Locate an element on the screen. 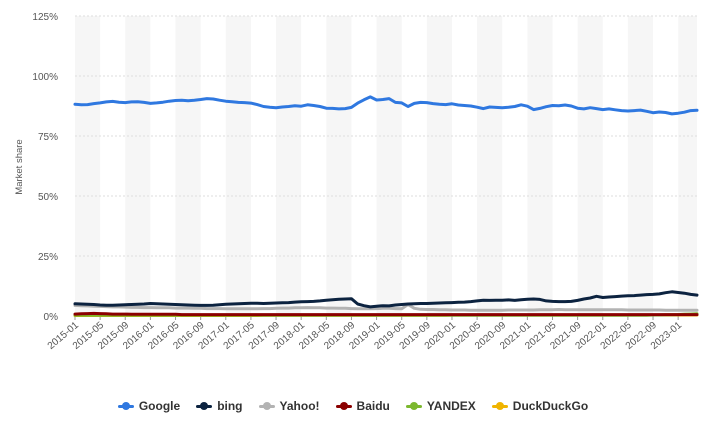 The image size is (706, 422). y-tick-label: 50% is located at coordinates (48, 197).